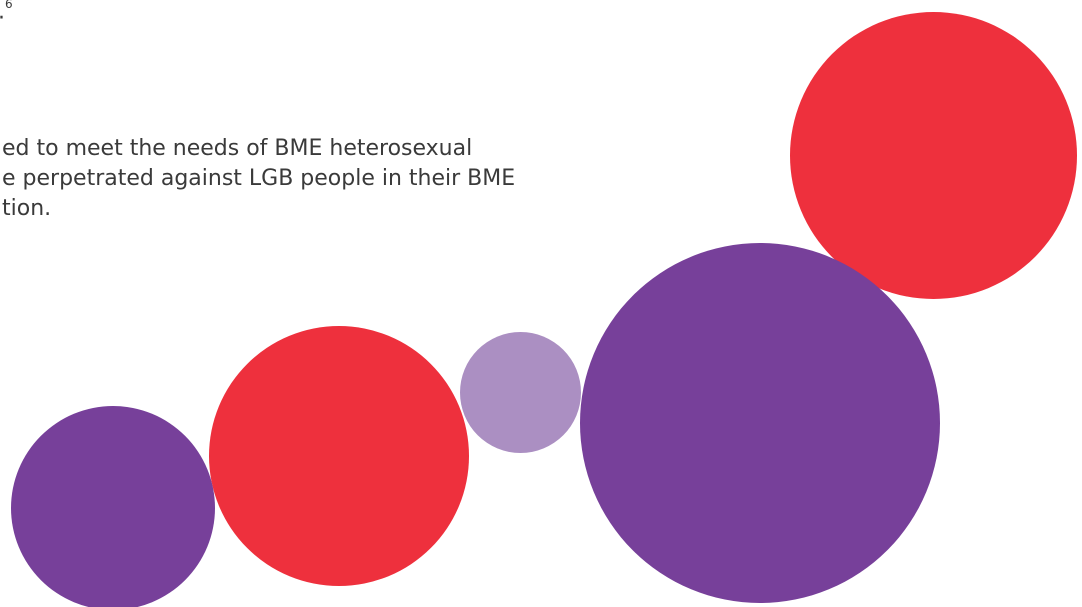  What do you see at coordinates (113, 506) in the screenshot?
I see `decorative-circle-purple-small` at bounding box center [113, 506].